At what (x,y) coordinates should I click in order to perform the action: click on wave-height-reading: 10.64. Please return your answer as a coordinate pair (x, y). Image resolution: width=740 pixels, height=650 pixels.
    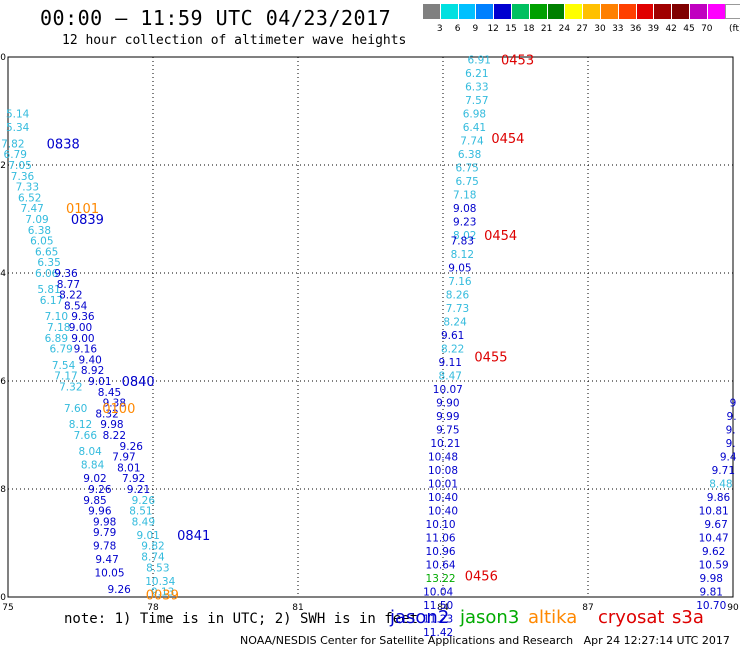
    Looking at the image, I should click on (441, 566).